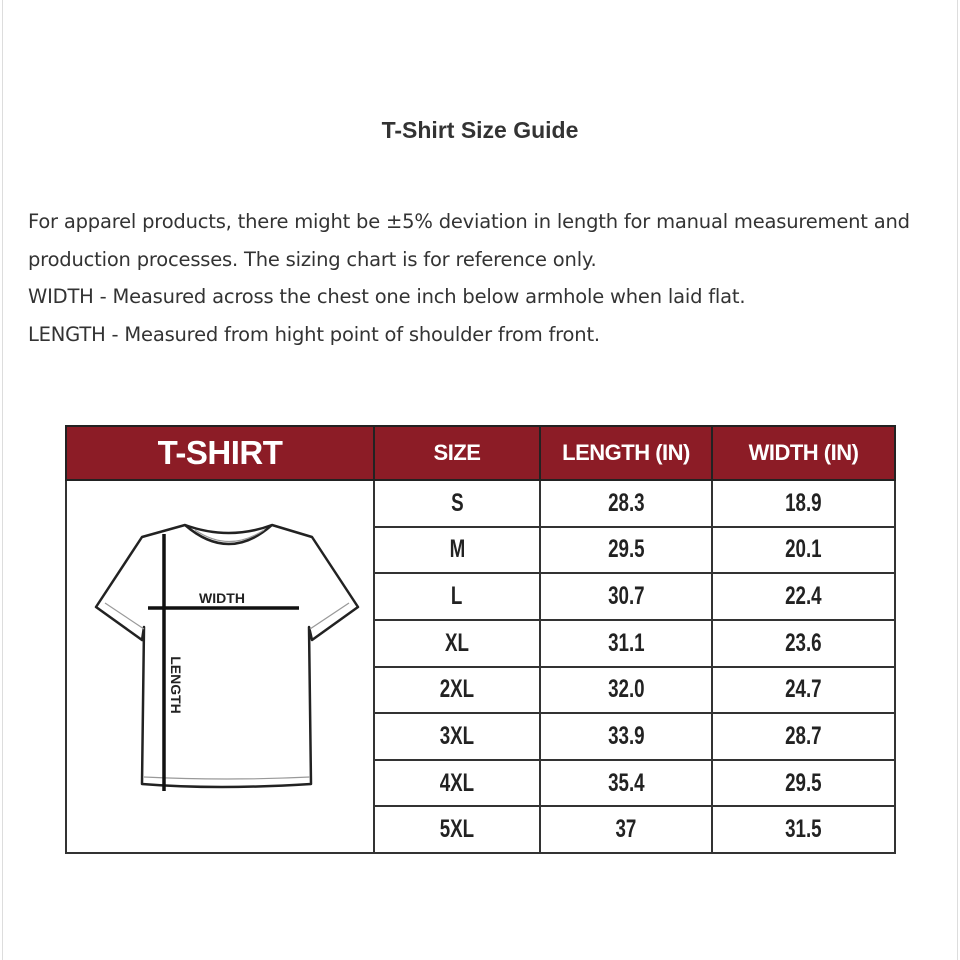 This screenshot has height=960, width=960. Describe the element at coordinates (457, 736) in the screenshot. I see `size-cell: 3XL` at that location.